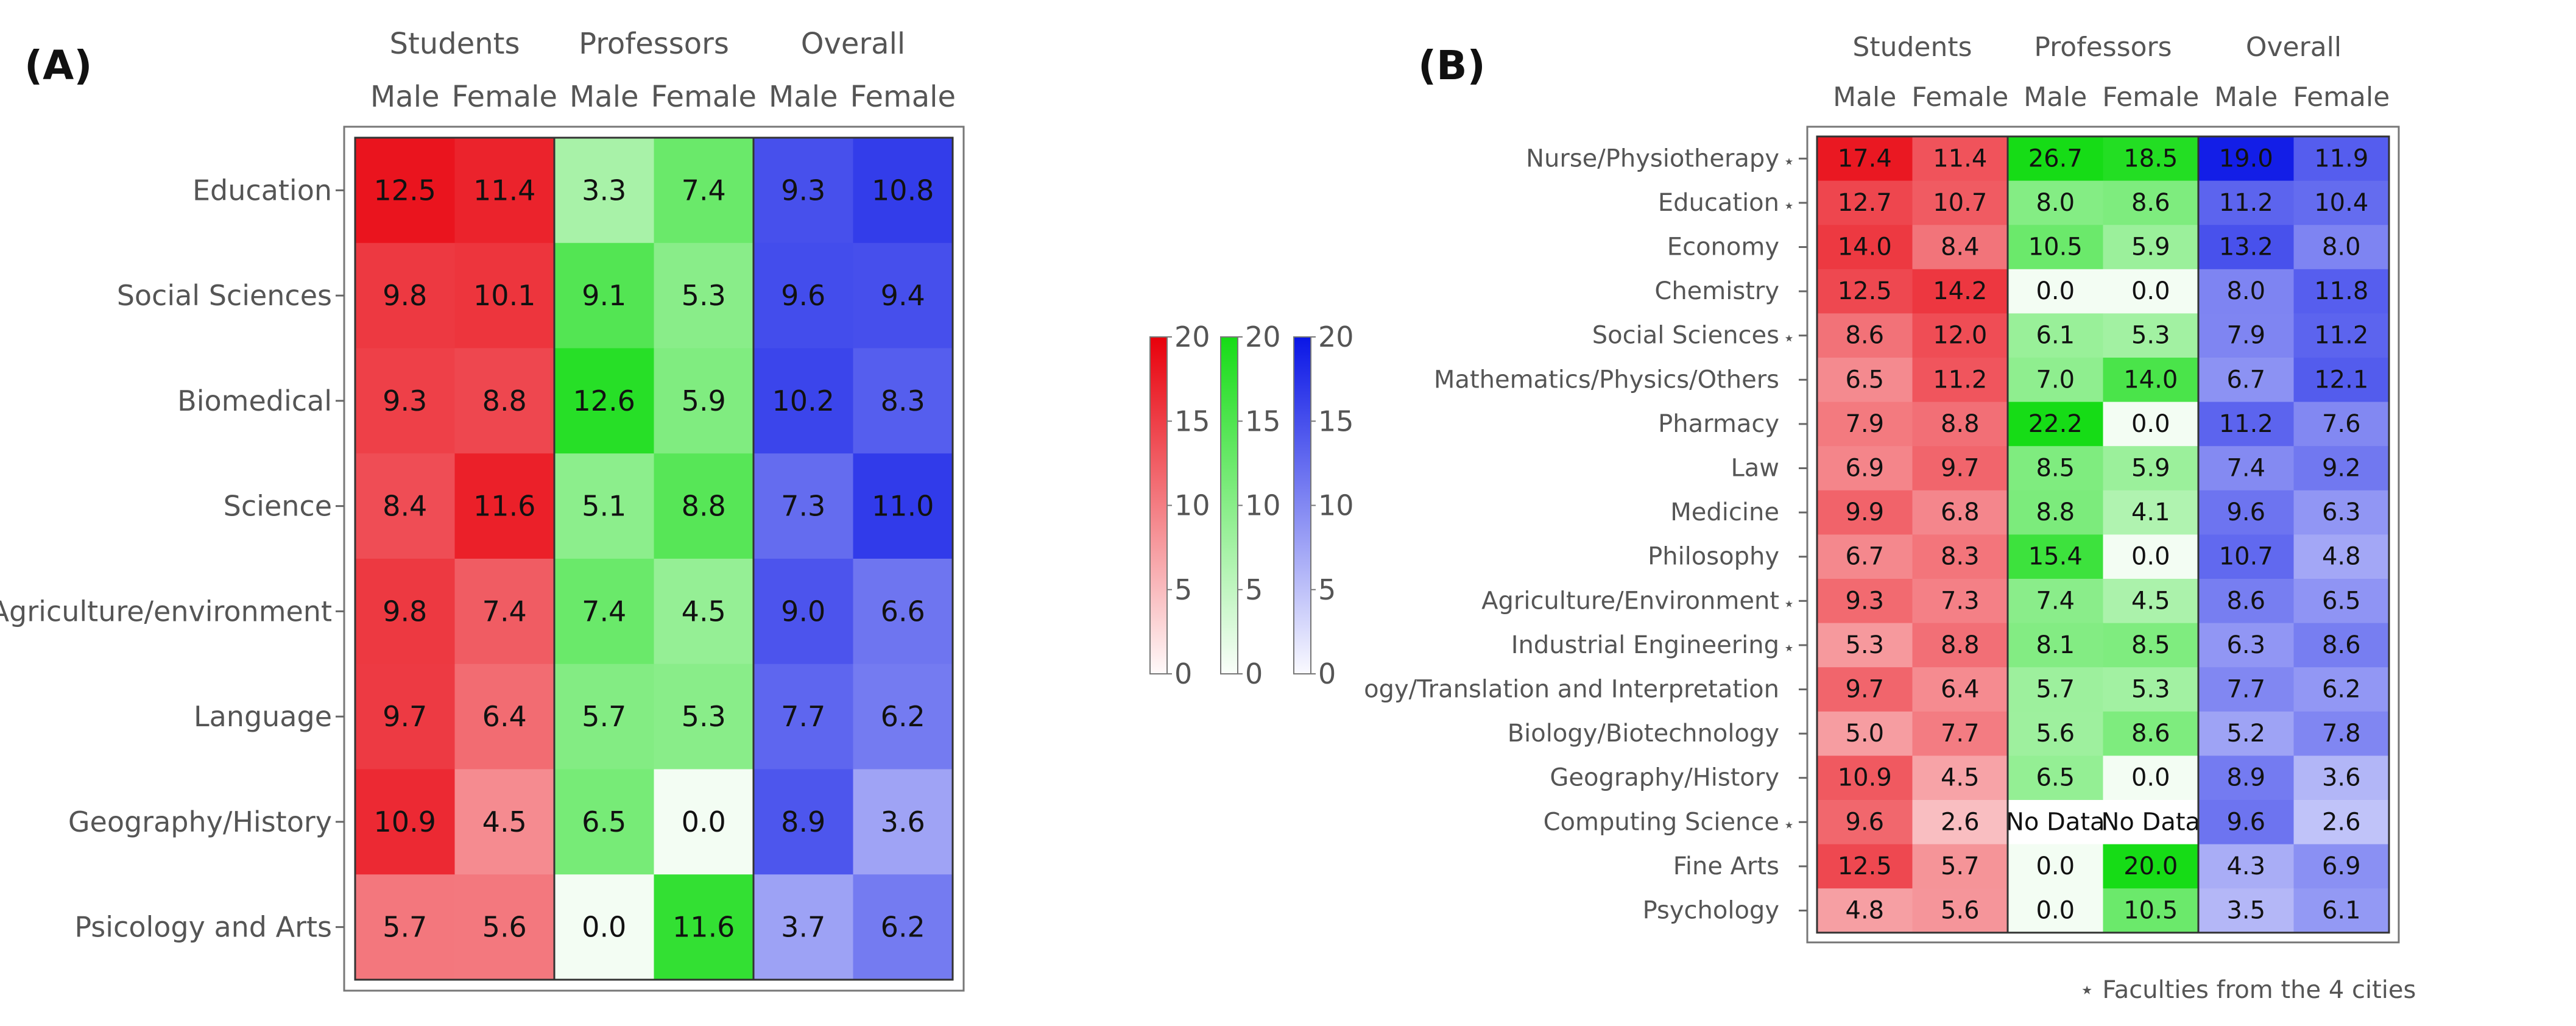 This screenshot has width=2576, height=1026. I want to click on group-label: Professors, so click(2103, 47).